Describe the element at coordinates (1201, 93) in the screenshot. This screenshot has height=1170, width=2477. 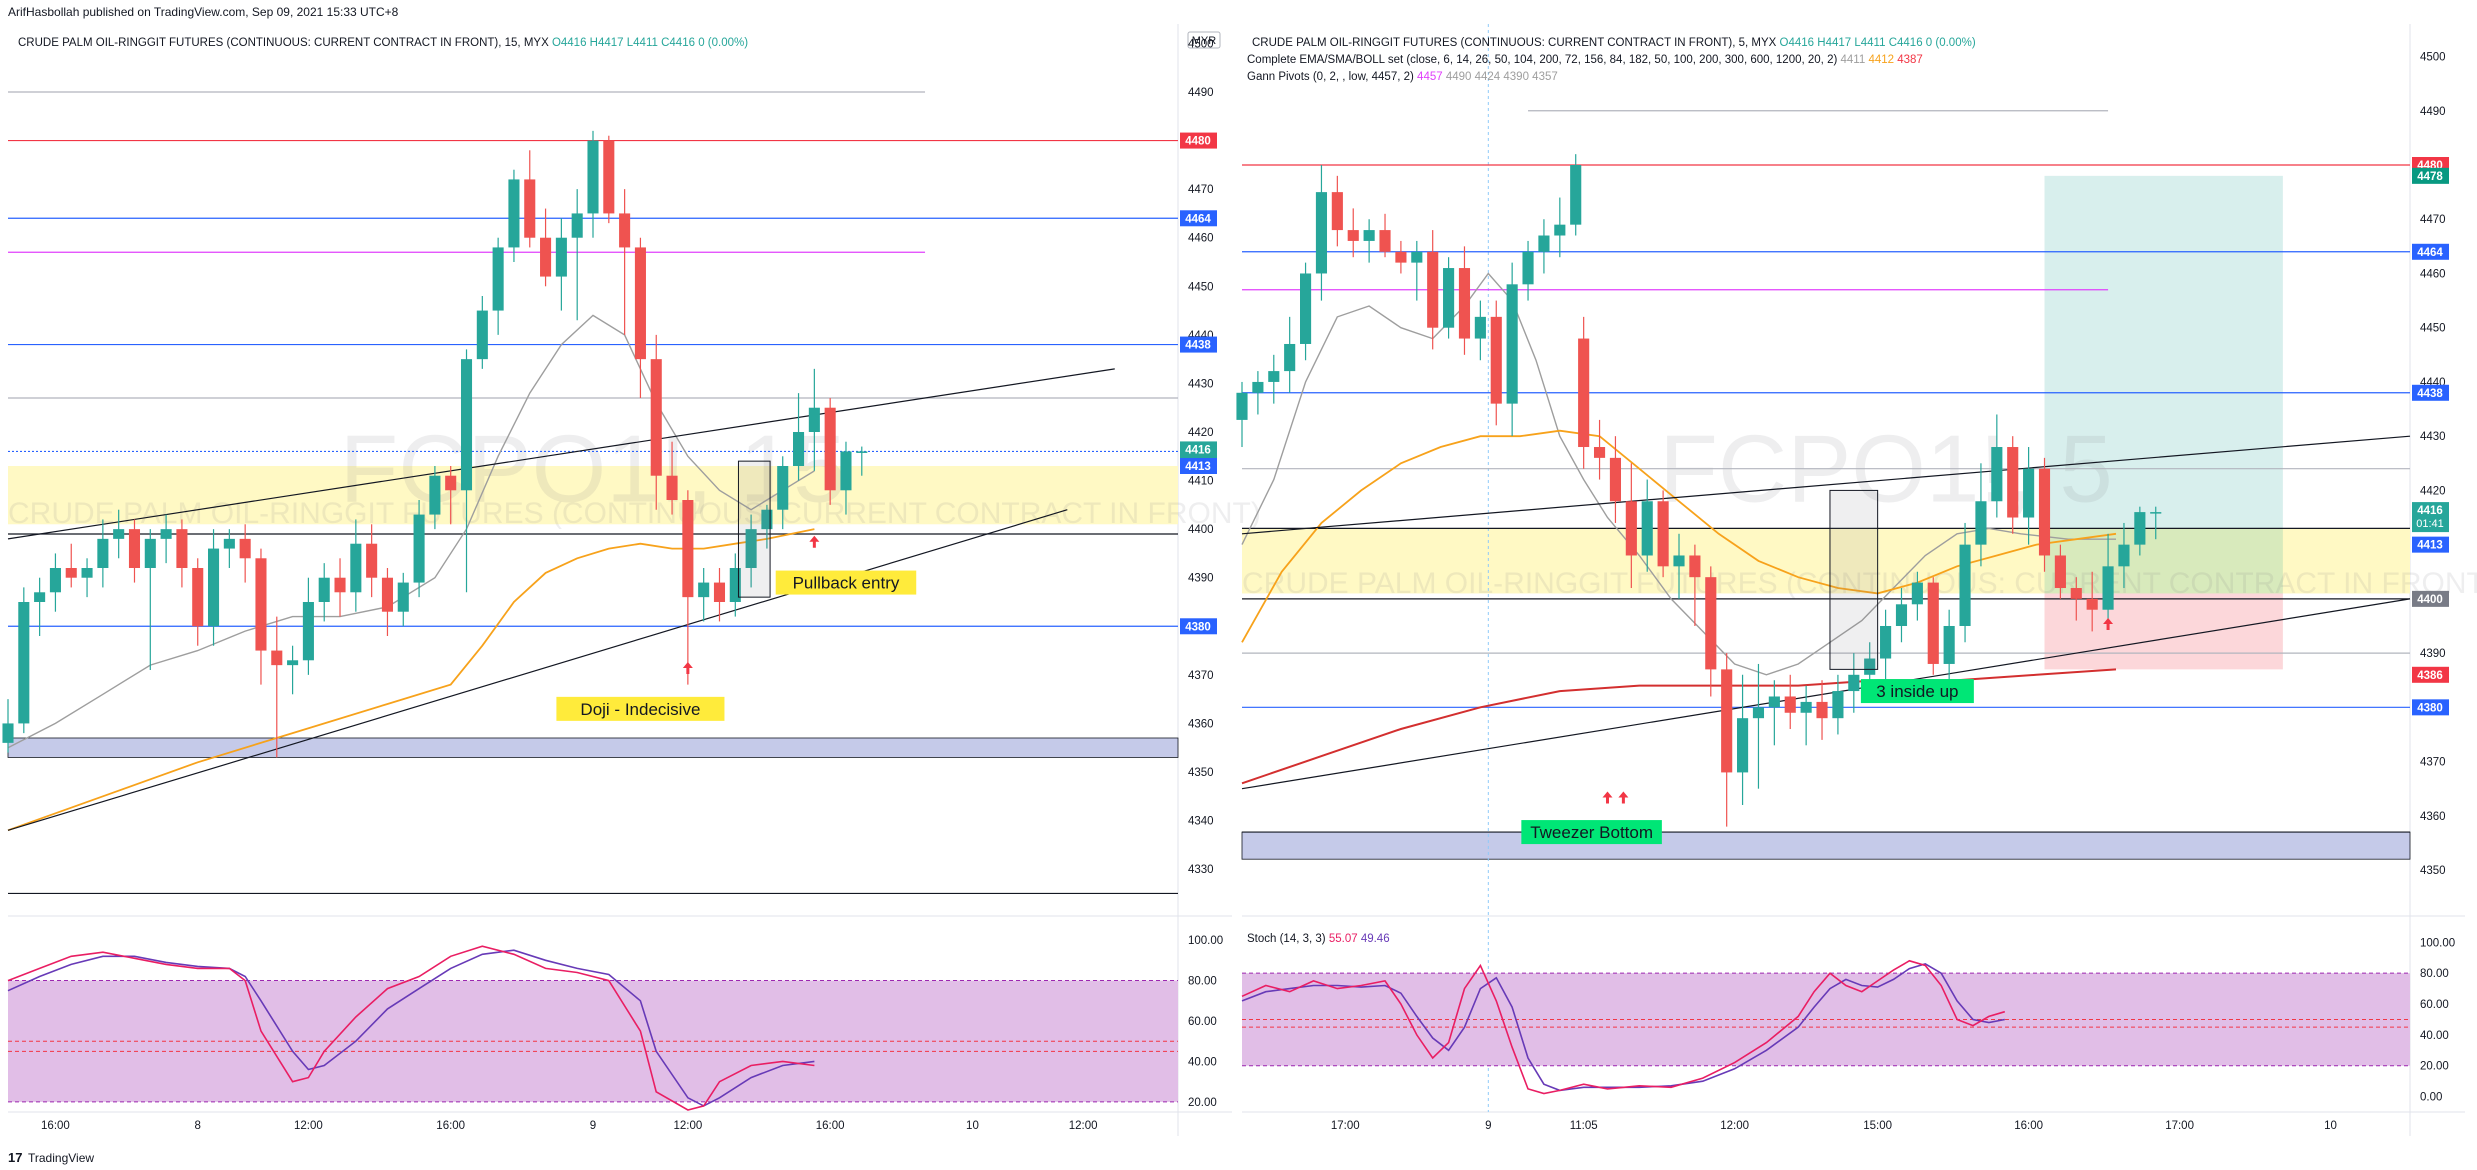
I see `price-tick: 4490` at that location.